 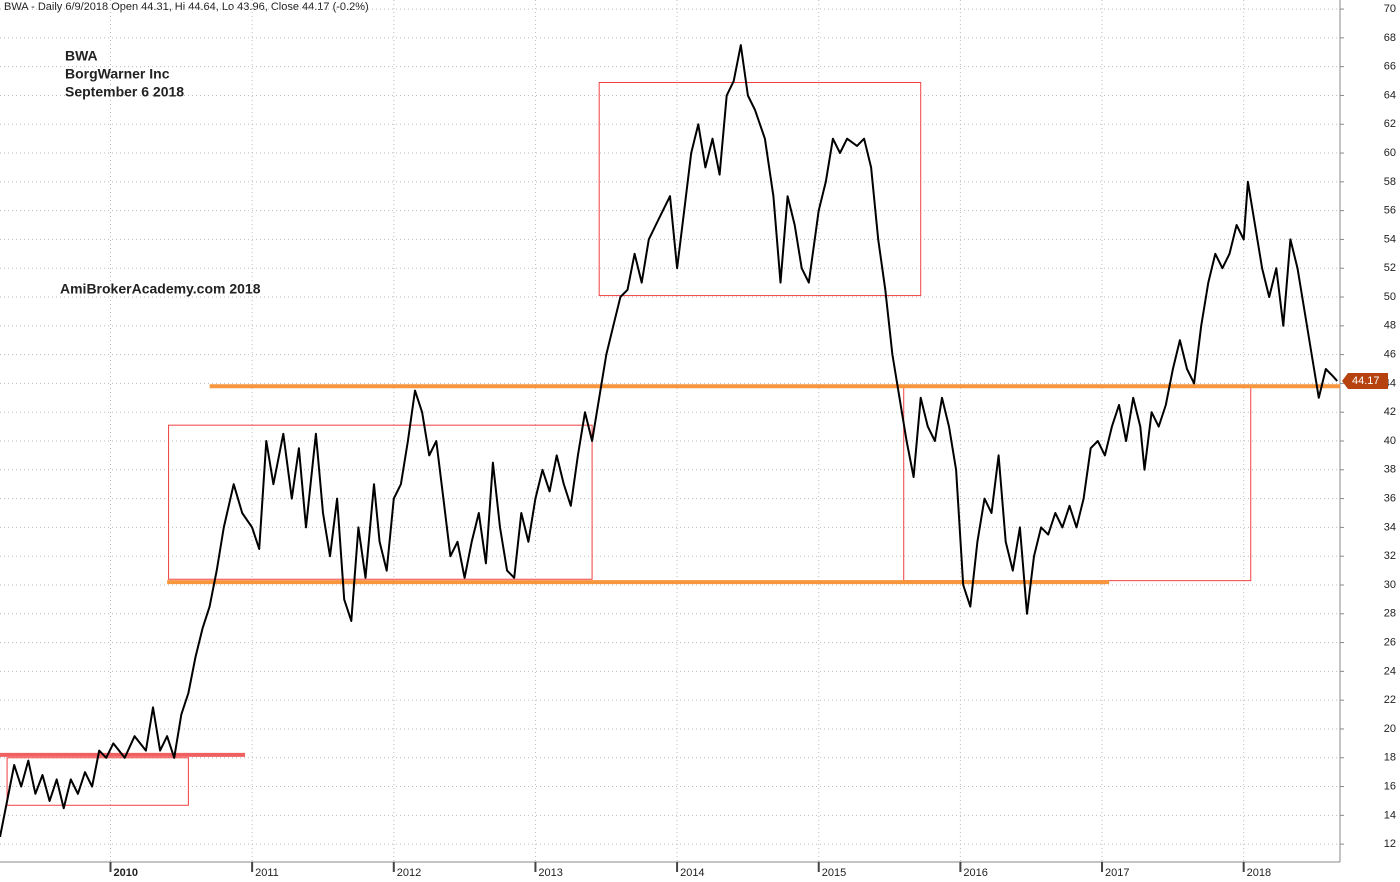 I want to click on annotation: BWA, so click(x=81, y=56).